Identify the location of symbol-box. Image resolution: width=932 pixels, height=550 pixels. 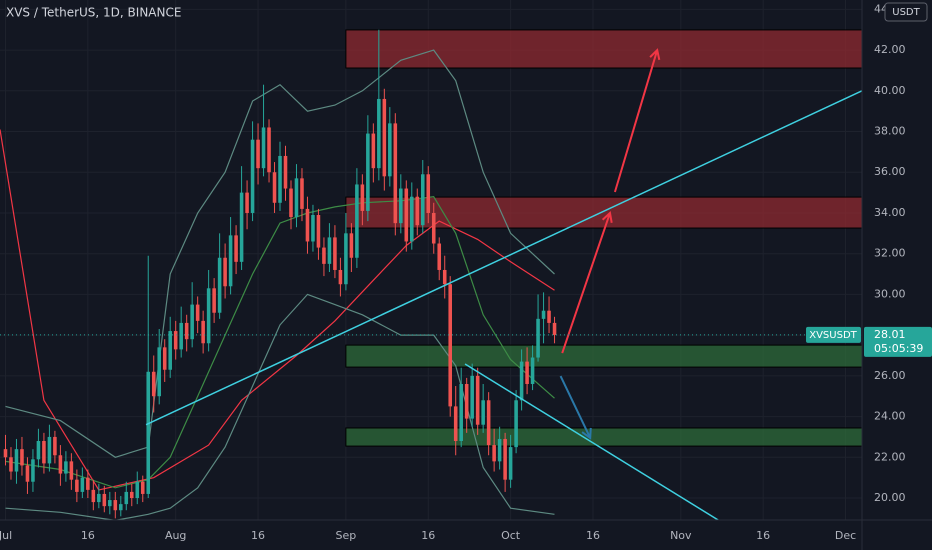
(833, 334).